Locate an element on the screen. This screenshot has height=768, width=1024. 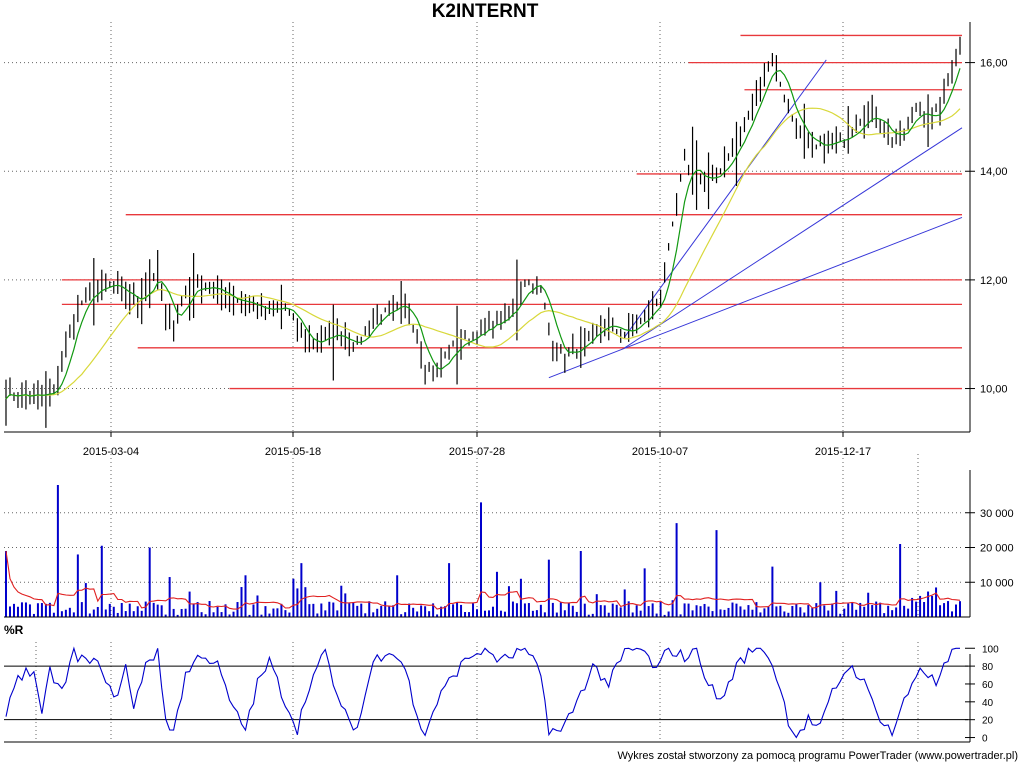
price-x-tick-label: 2015-12-17 is located at coordinates (843, 452).